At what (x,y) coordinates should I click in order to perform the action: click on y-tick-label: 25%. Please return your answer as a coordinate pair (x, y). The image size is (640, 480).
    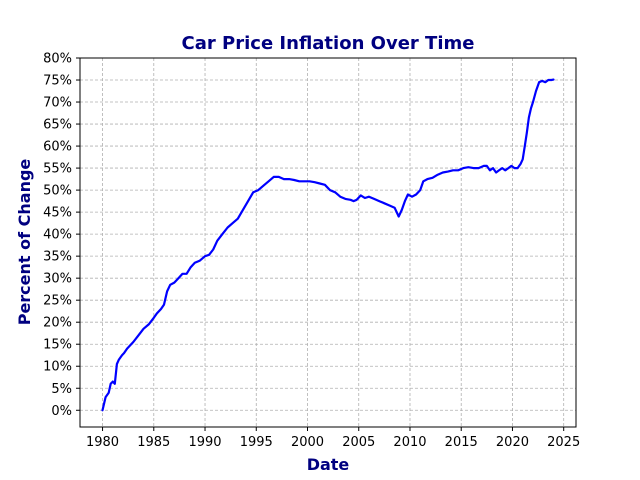
    Looking at the image, I should click on (57, 301).